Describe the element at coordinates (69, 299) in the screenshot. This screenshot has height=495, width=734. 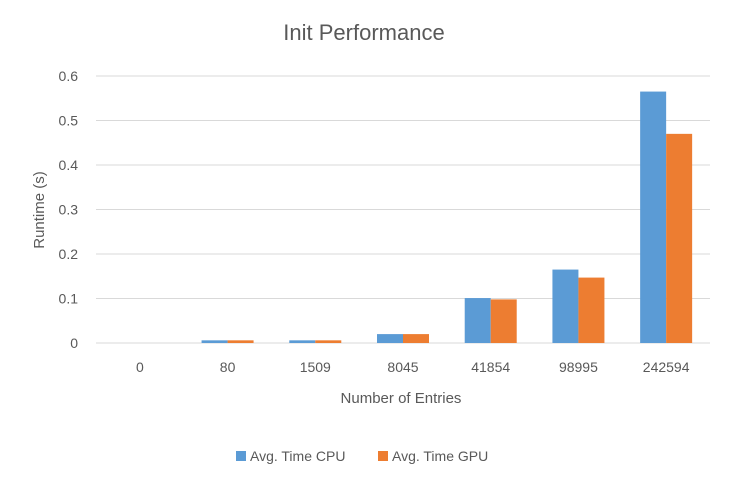
I see `y-tick-label: 0.1` at that location.